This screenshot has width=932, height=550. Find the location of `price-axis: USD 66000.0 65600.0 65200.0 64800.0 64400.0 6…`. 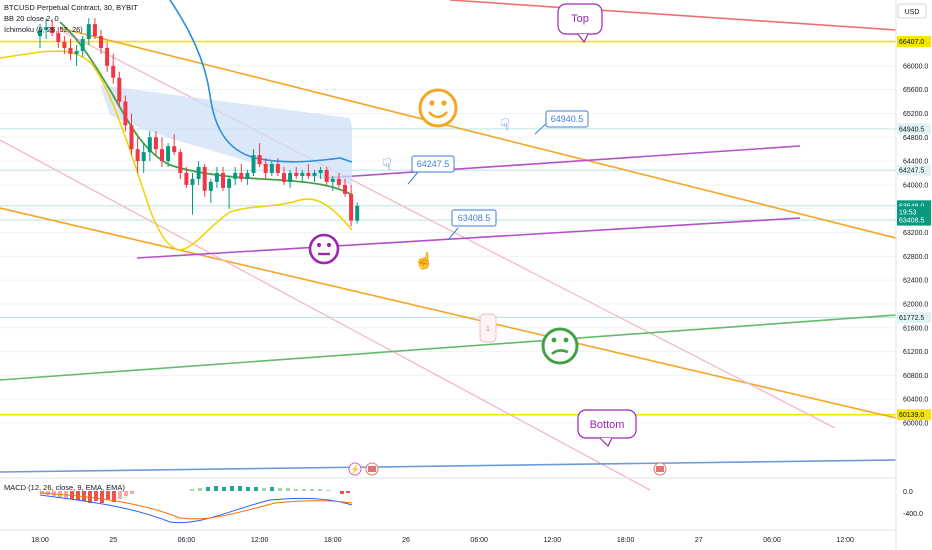

price-axis: USD 66000.0 65600.0 65200.0 64800.0 64400.0 6… is located at coordinates (913, 275).